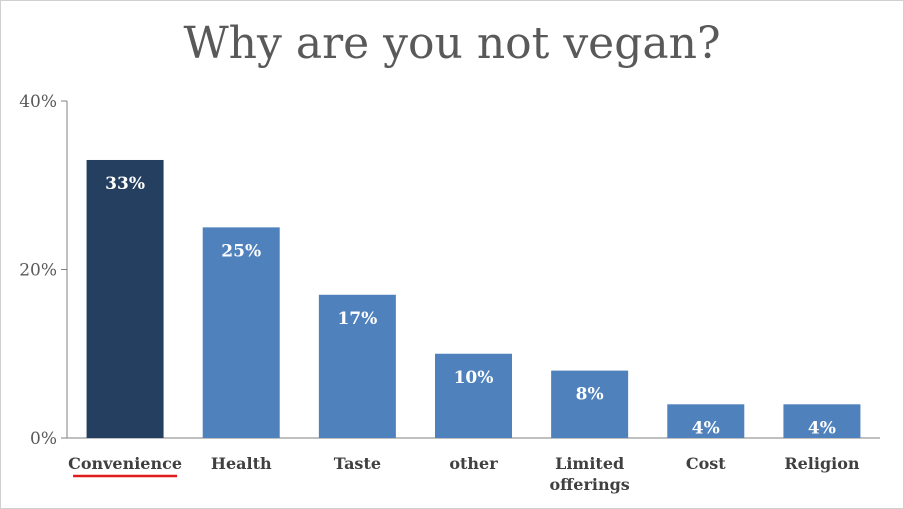 This screenshot has height=509, width=904. I want to click on bar-limited-offerings, so click(590, 404).